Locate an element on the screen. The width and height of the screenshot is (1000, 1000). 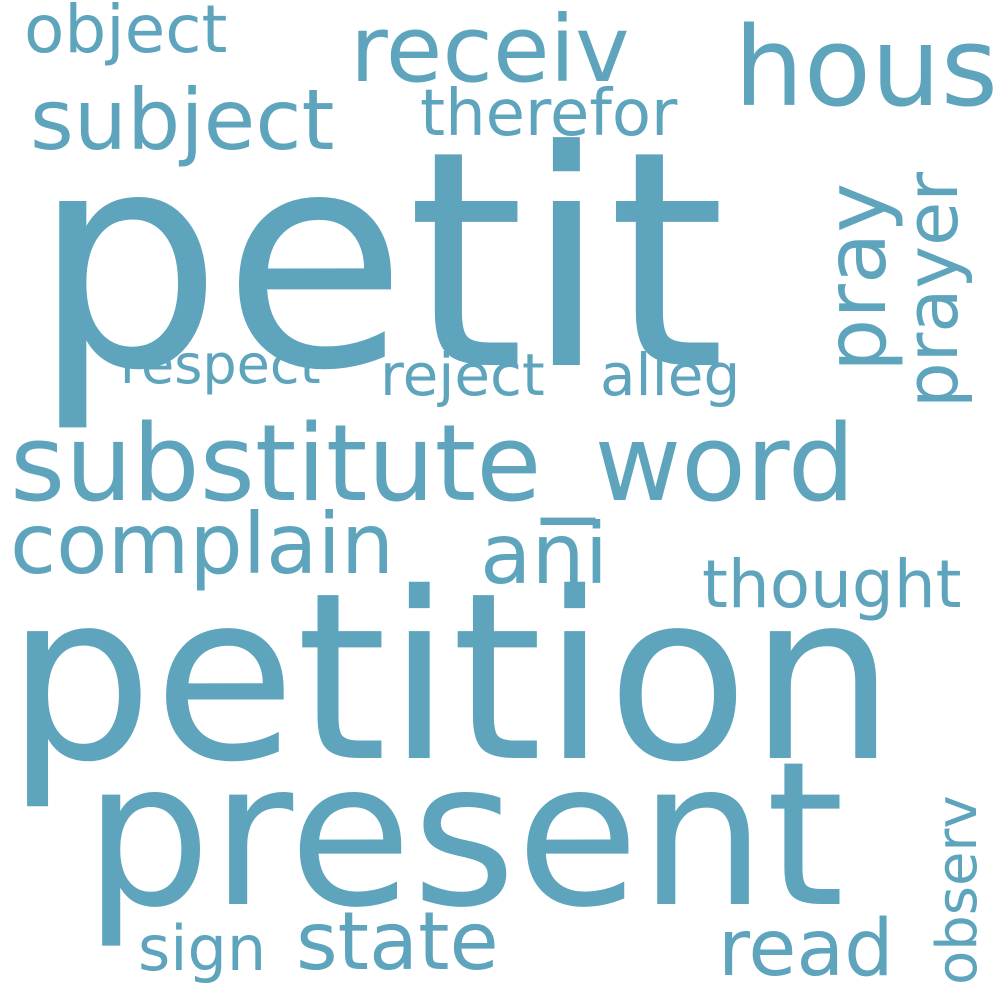
word-receiv: receiv is located at coordinates (490, 51).